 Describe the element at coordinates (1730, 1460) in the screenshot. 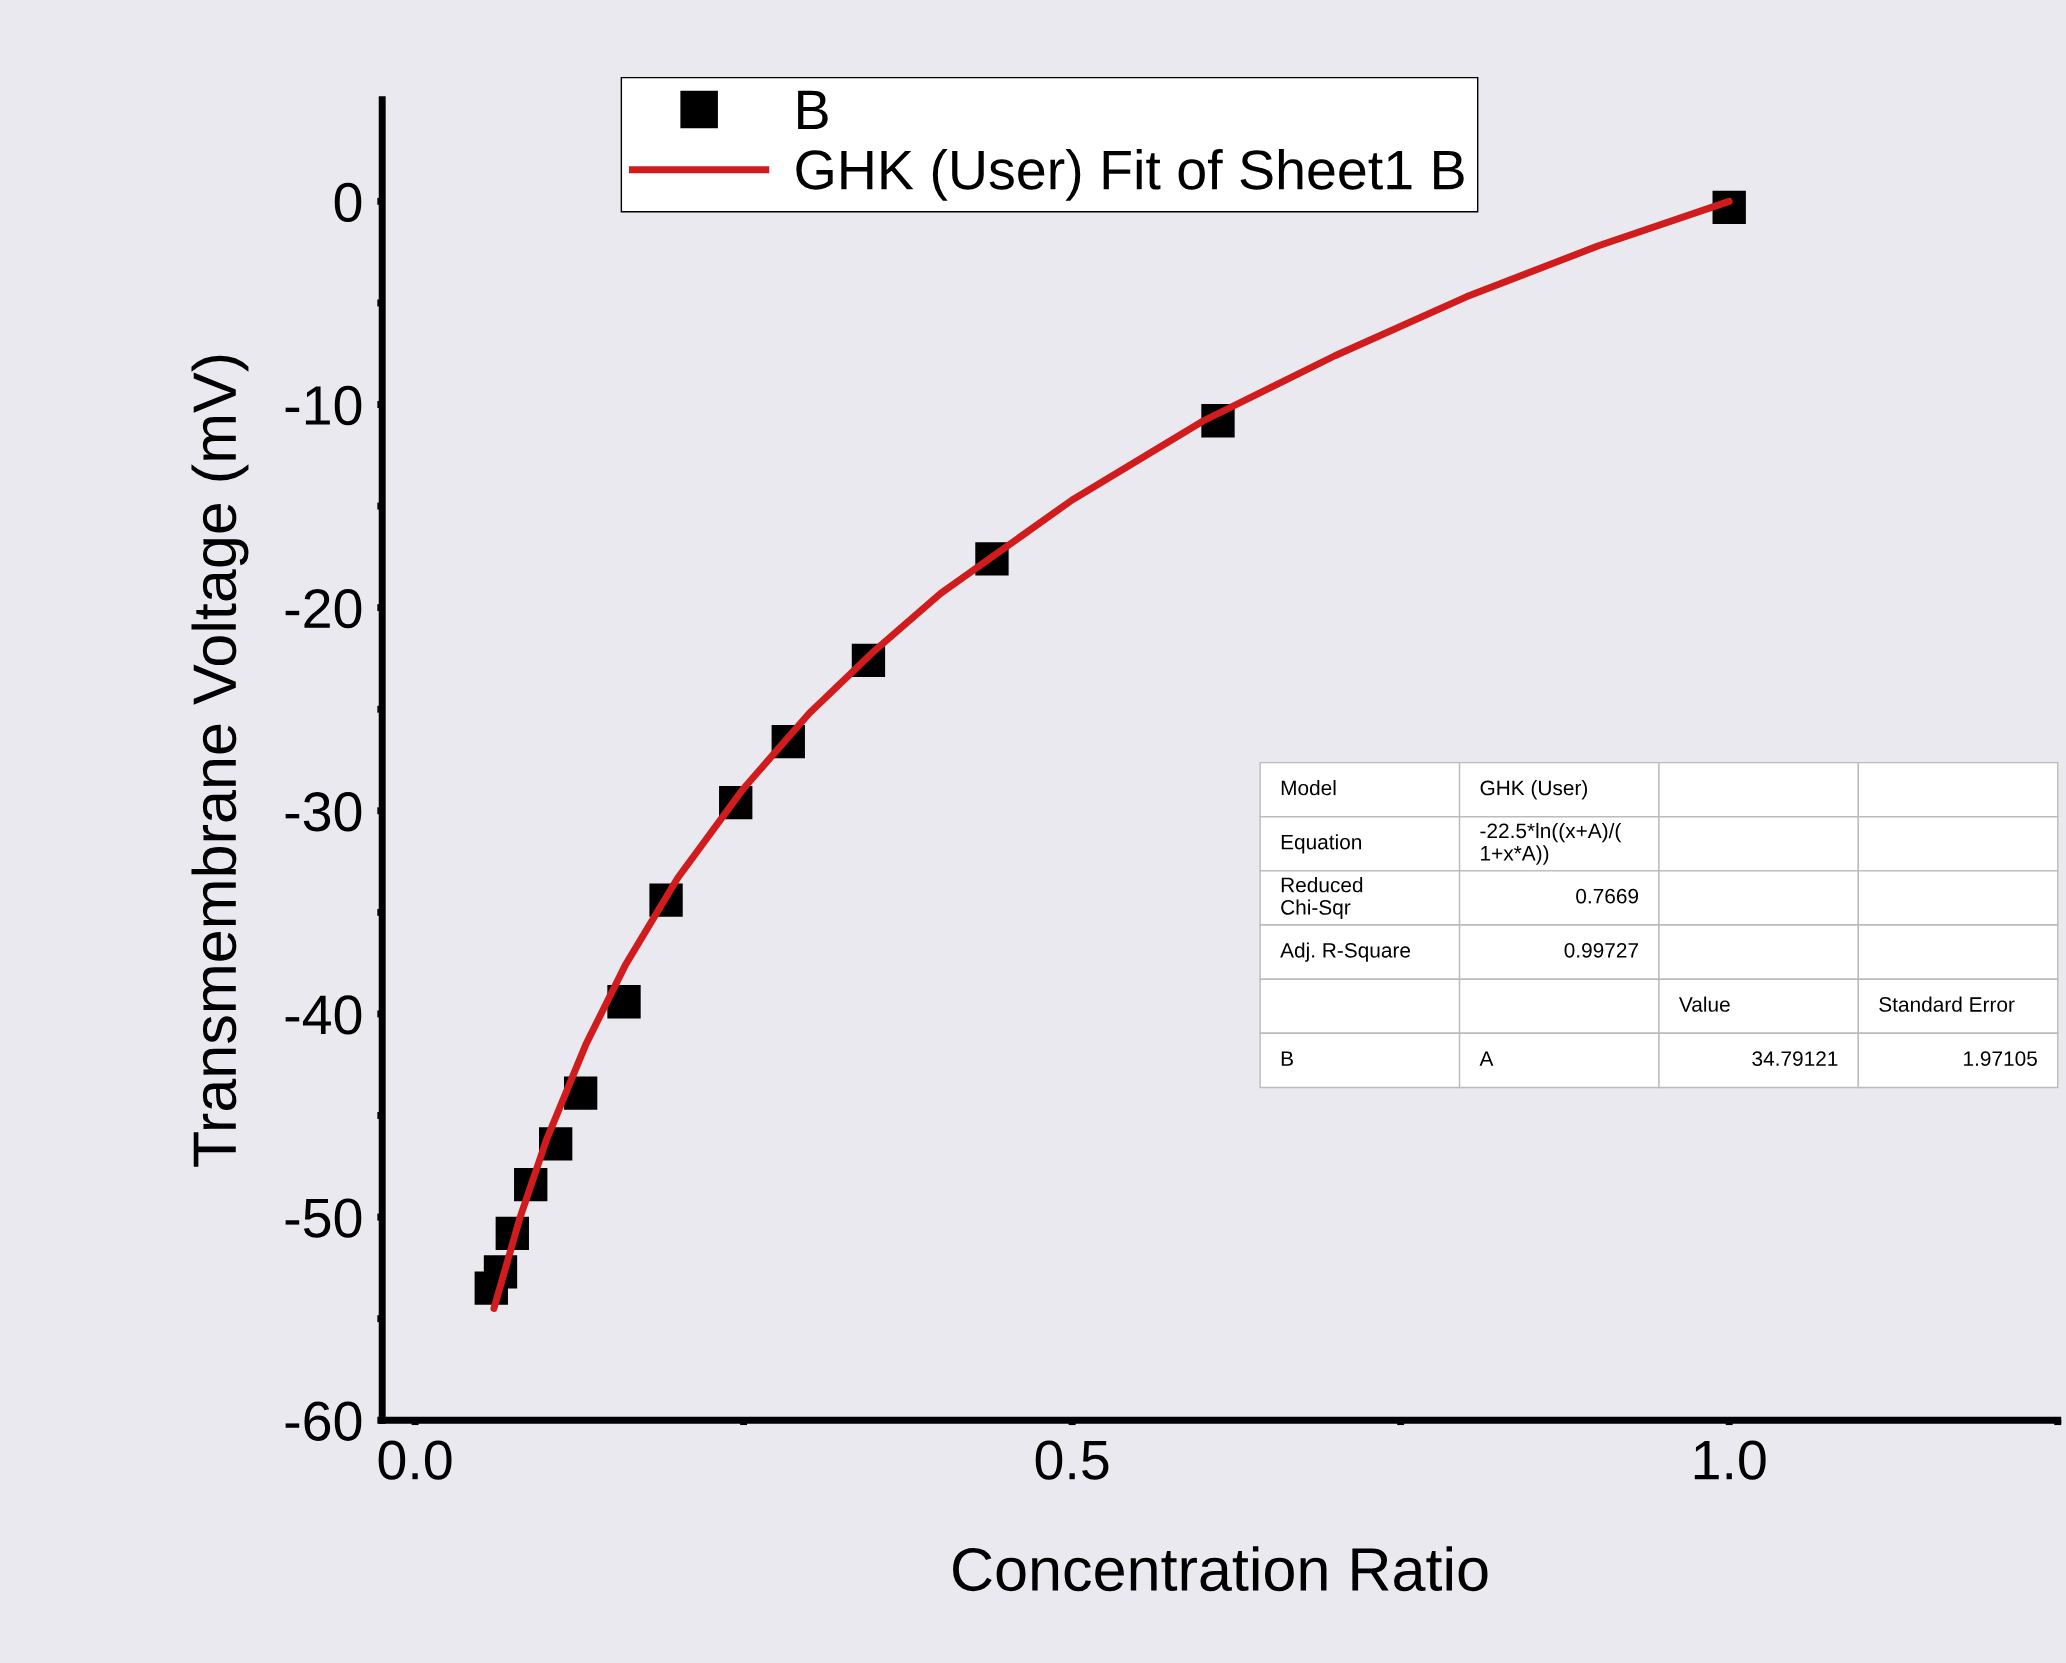

I see `x-tick-label: 1.0` at that location.